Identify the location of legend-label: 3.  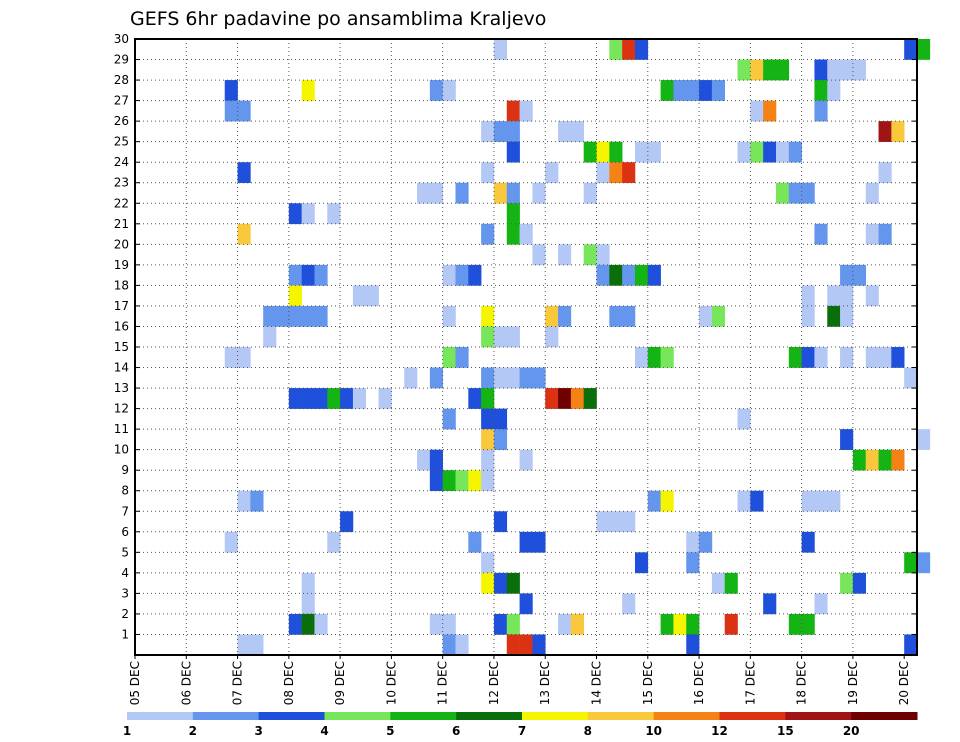
(258, 731).